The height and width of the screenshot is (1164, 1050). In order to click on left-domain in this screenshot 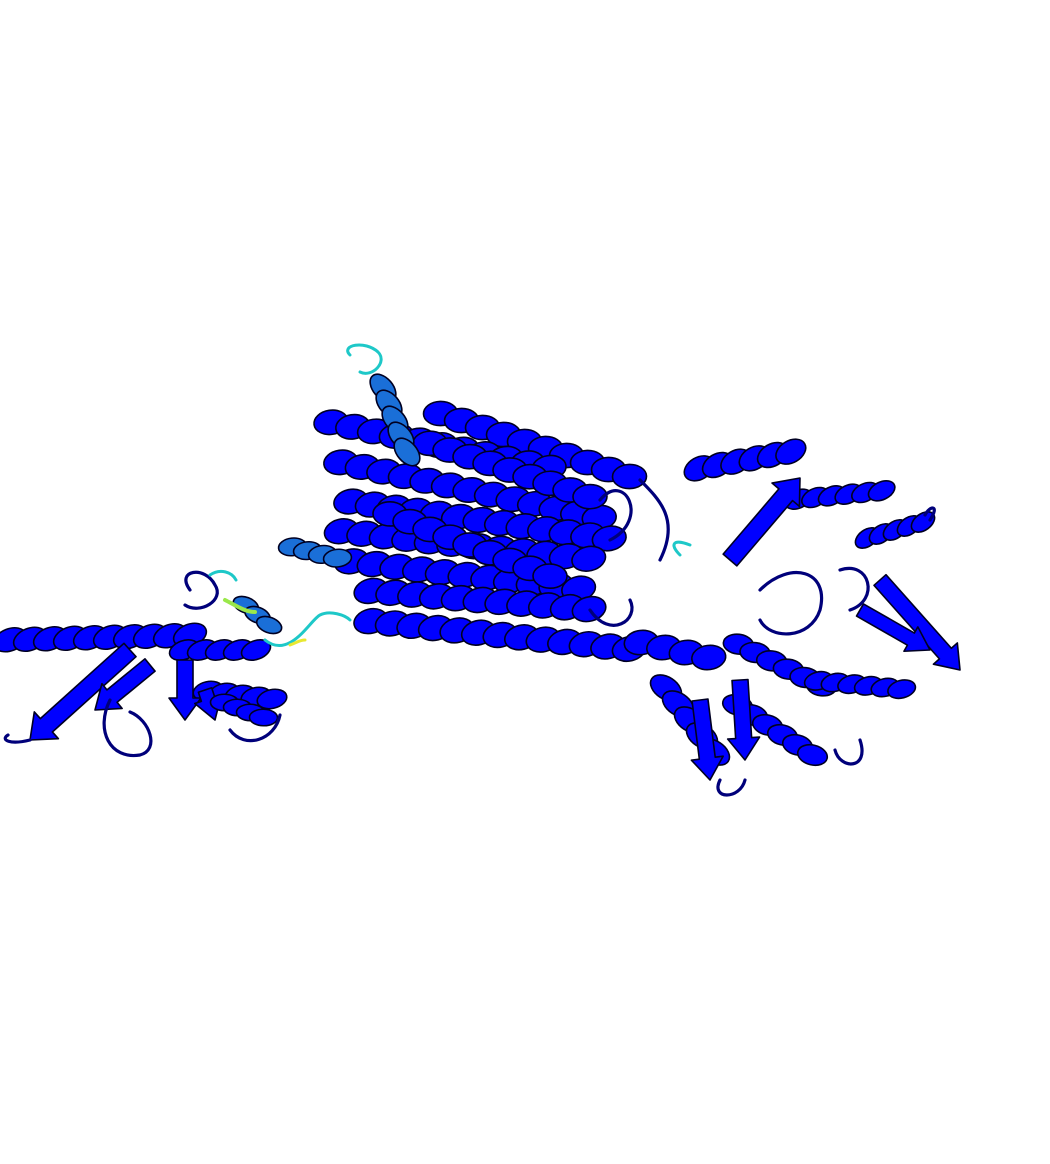, I will do `click(144, 664)`.